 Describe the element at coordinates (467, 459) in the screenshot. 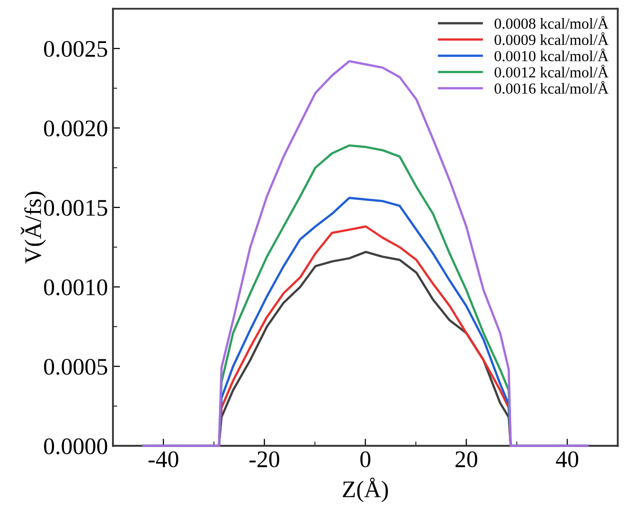

I see `x-tick-label: 20` at that location.